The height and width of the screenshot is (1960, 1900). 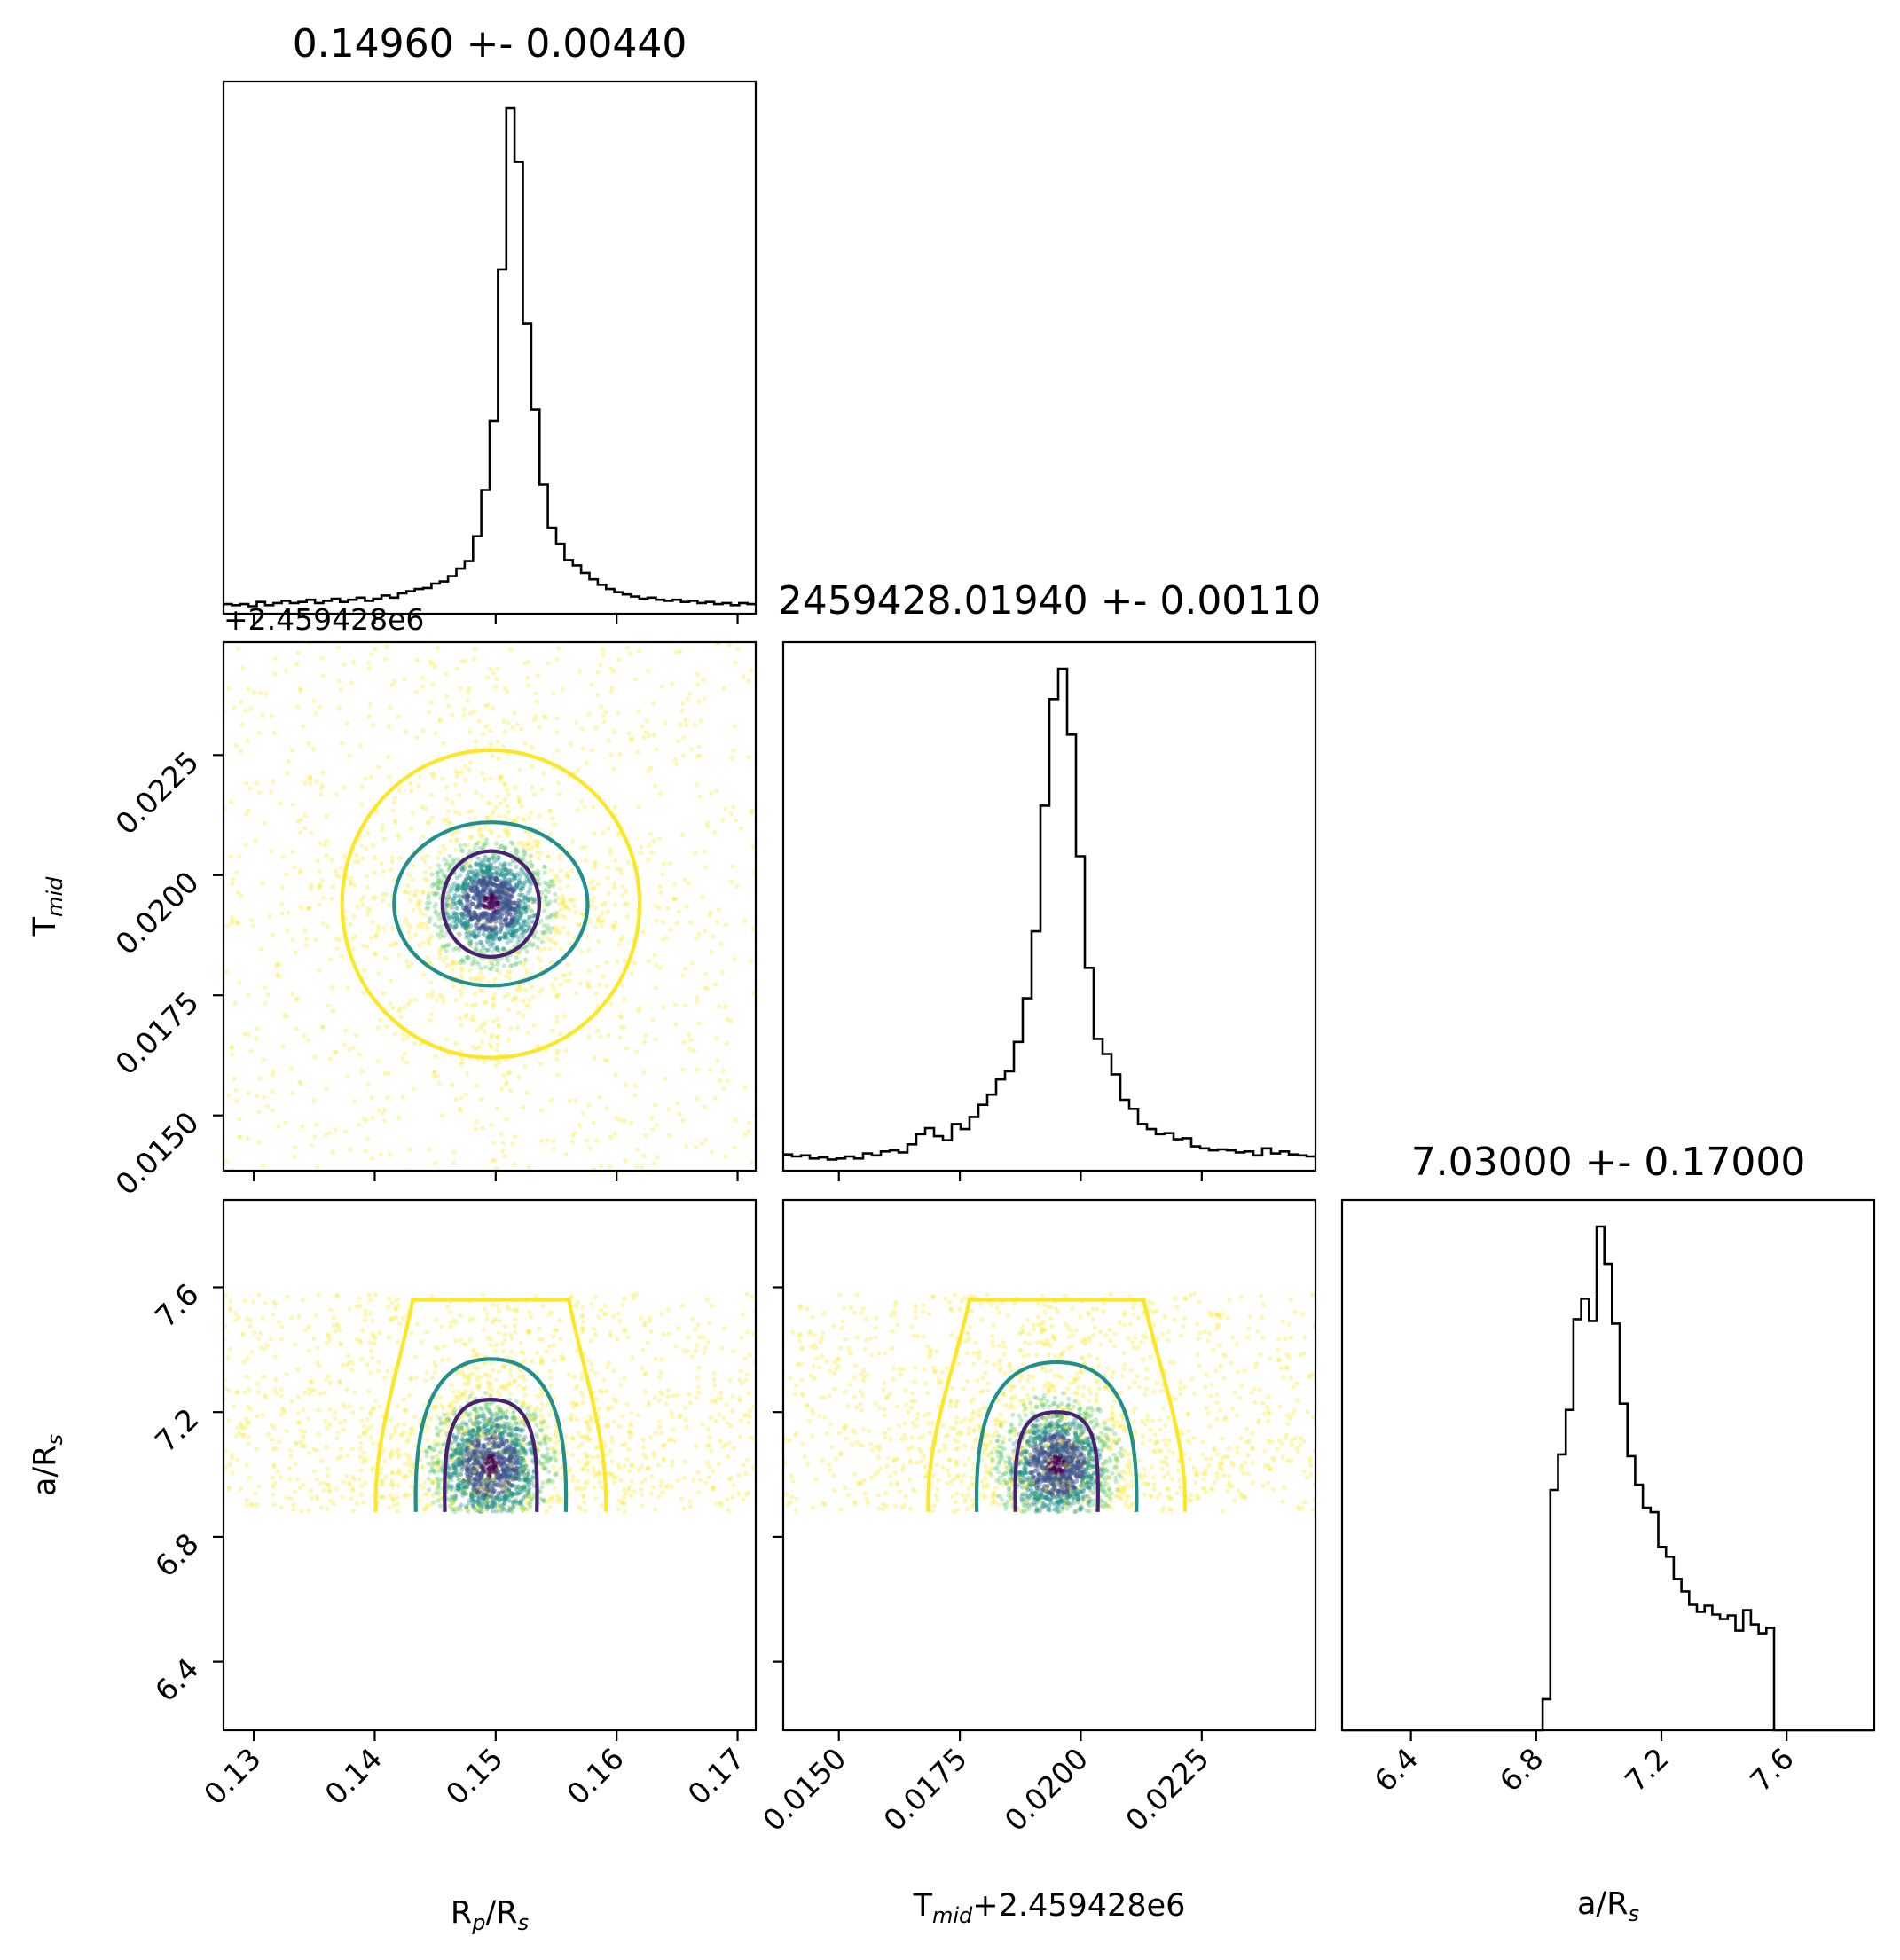 What do you see at coordinates (324, 619) in the screenshot?
I see `offset-text-tmid-y: +2.459428e6` at bounding box center [324, 619].